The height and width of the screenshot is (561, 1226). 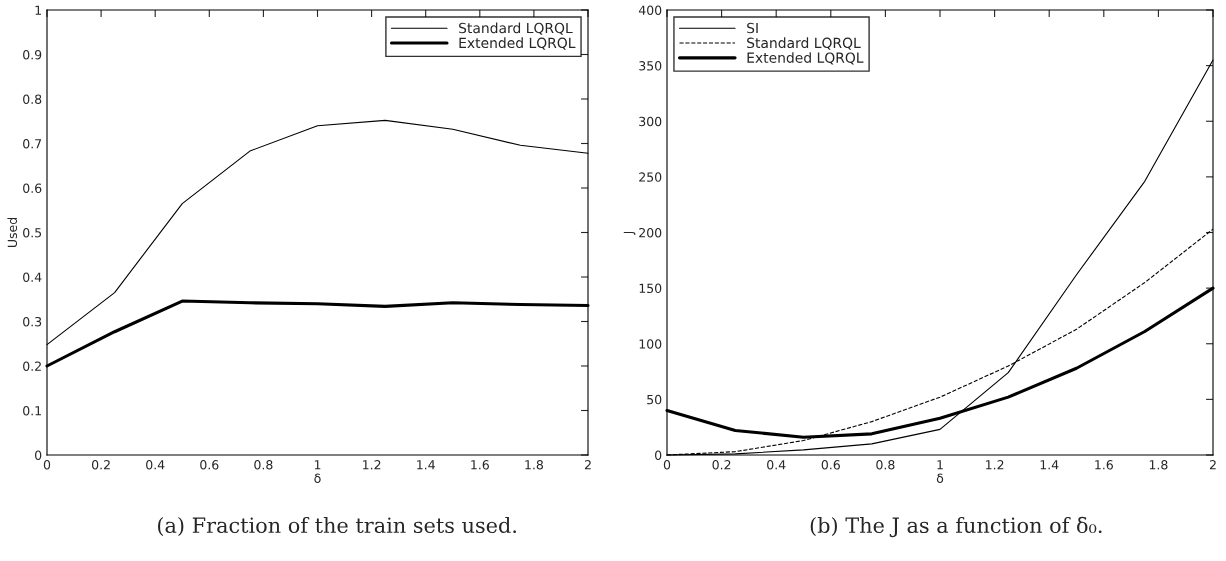 What do you see at coordinates (337, 526) in the screenshot?
I see `text: (a) Fraction of the train sets used.` at bounding box center [337, 526].